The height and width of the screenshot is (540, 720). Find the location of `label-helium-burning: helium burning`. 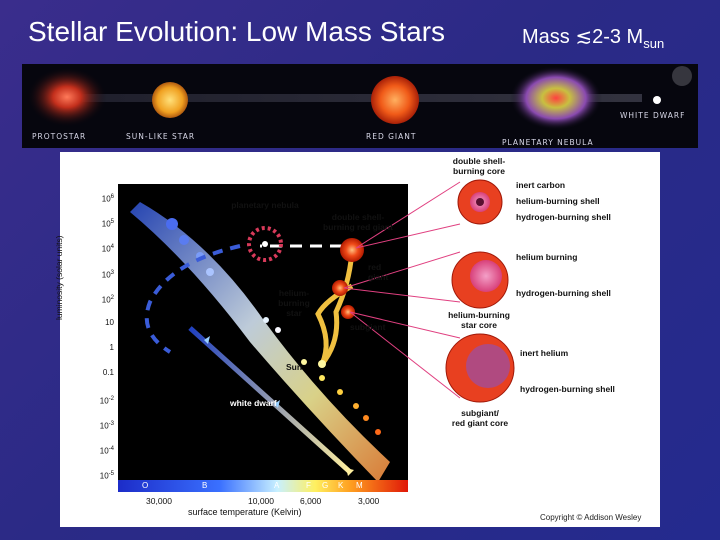

label-helium-burning: helium burning is located at coordinates (547, 257).